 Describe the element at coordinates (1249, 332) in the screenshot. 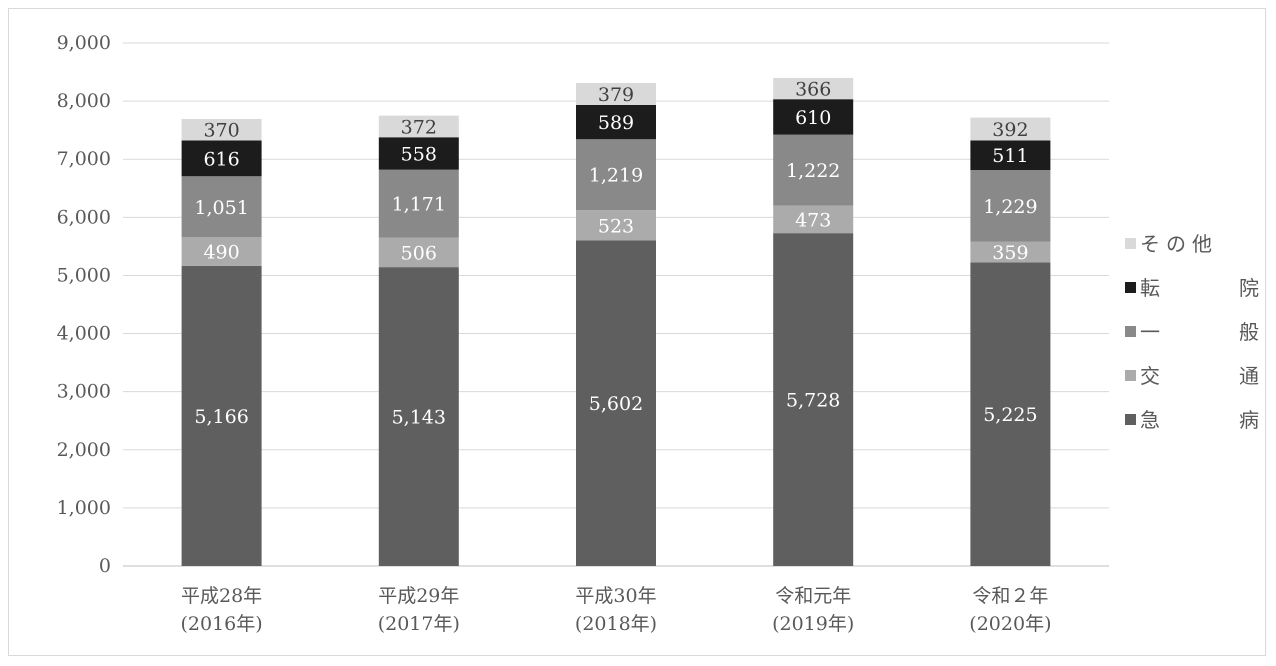

I see `legend-label: 般` at that location.